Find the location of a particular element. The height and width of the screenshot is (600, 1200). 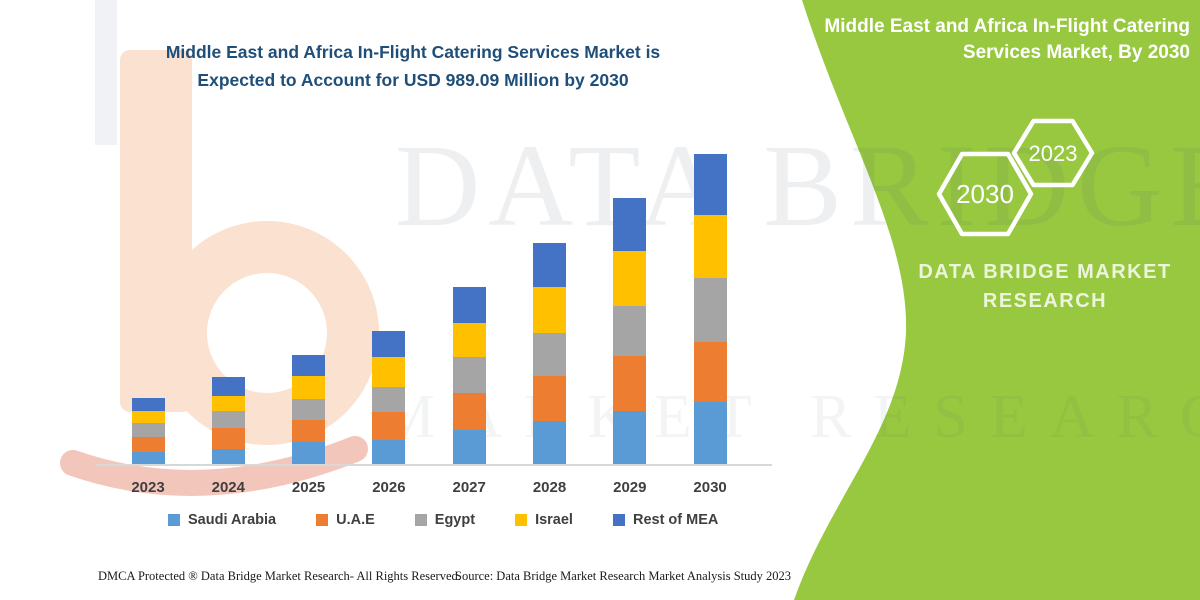

x-axis-label-2030: 2030 is located at coordinates (710, 487).